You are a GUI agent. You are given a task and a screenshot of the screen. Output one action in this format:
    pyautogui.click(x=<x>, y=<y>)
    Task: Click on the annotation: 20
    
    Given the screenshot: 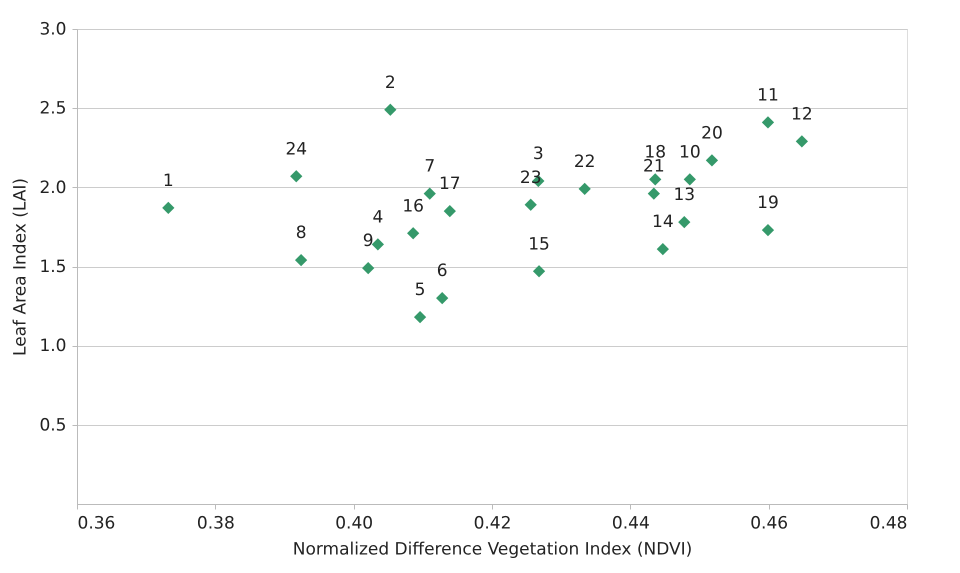 What is the action you would take?
    pyautogui.click(x=712, y=133)
    